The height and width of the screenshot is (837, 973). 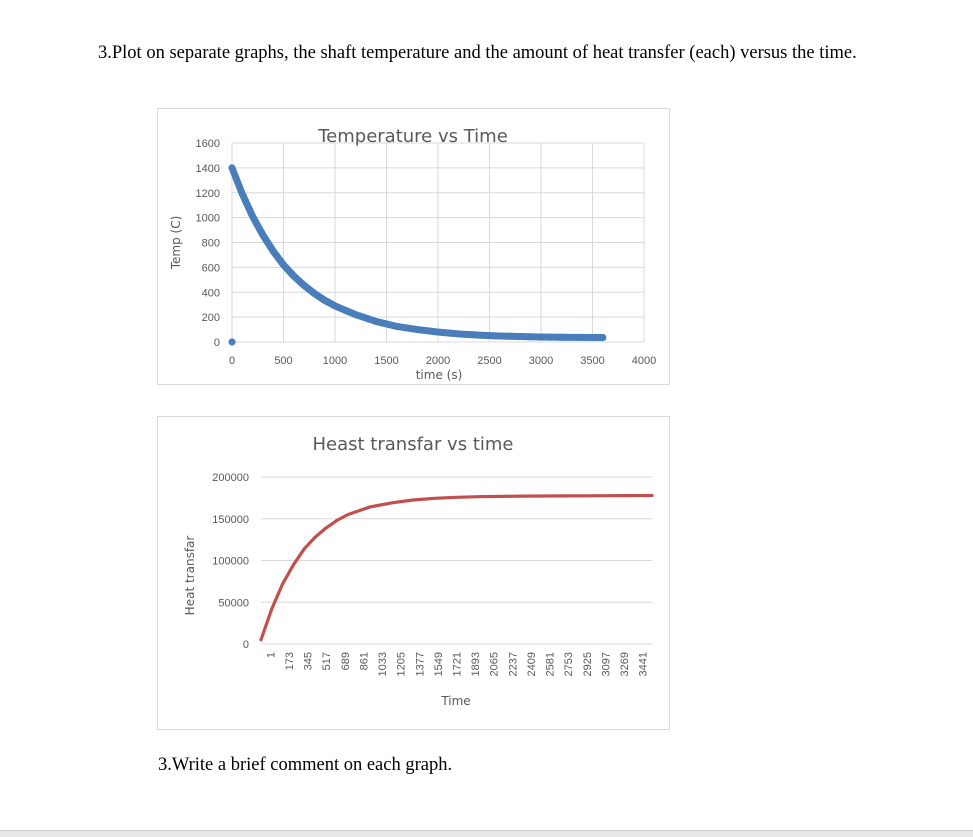 I want to click on y-tick-label: 1400, so click(x=208, y=169).